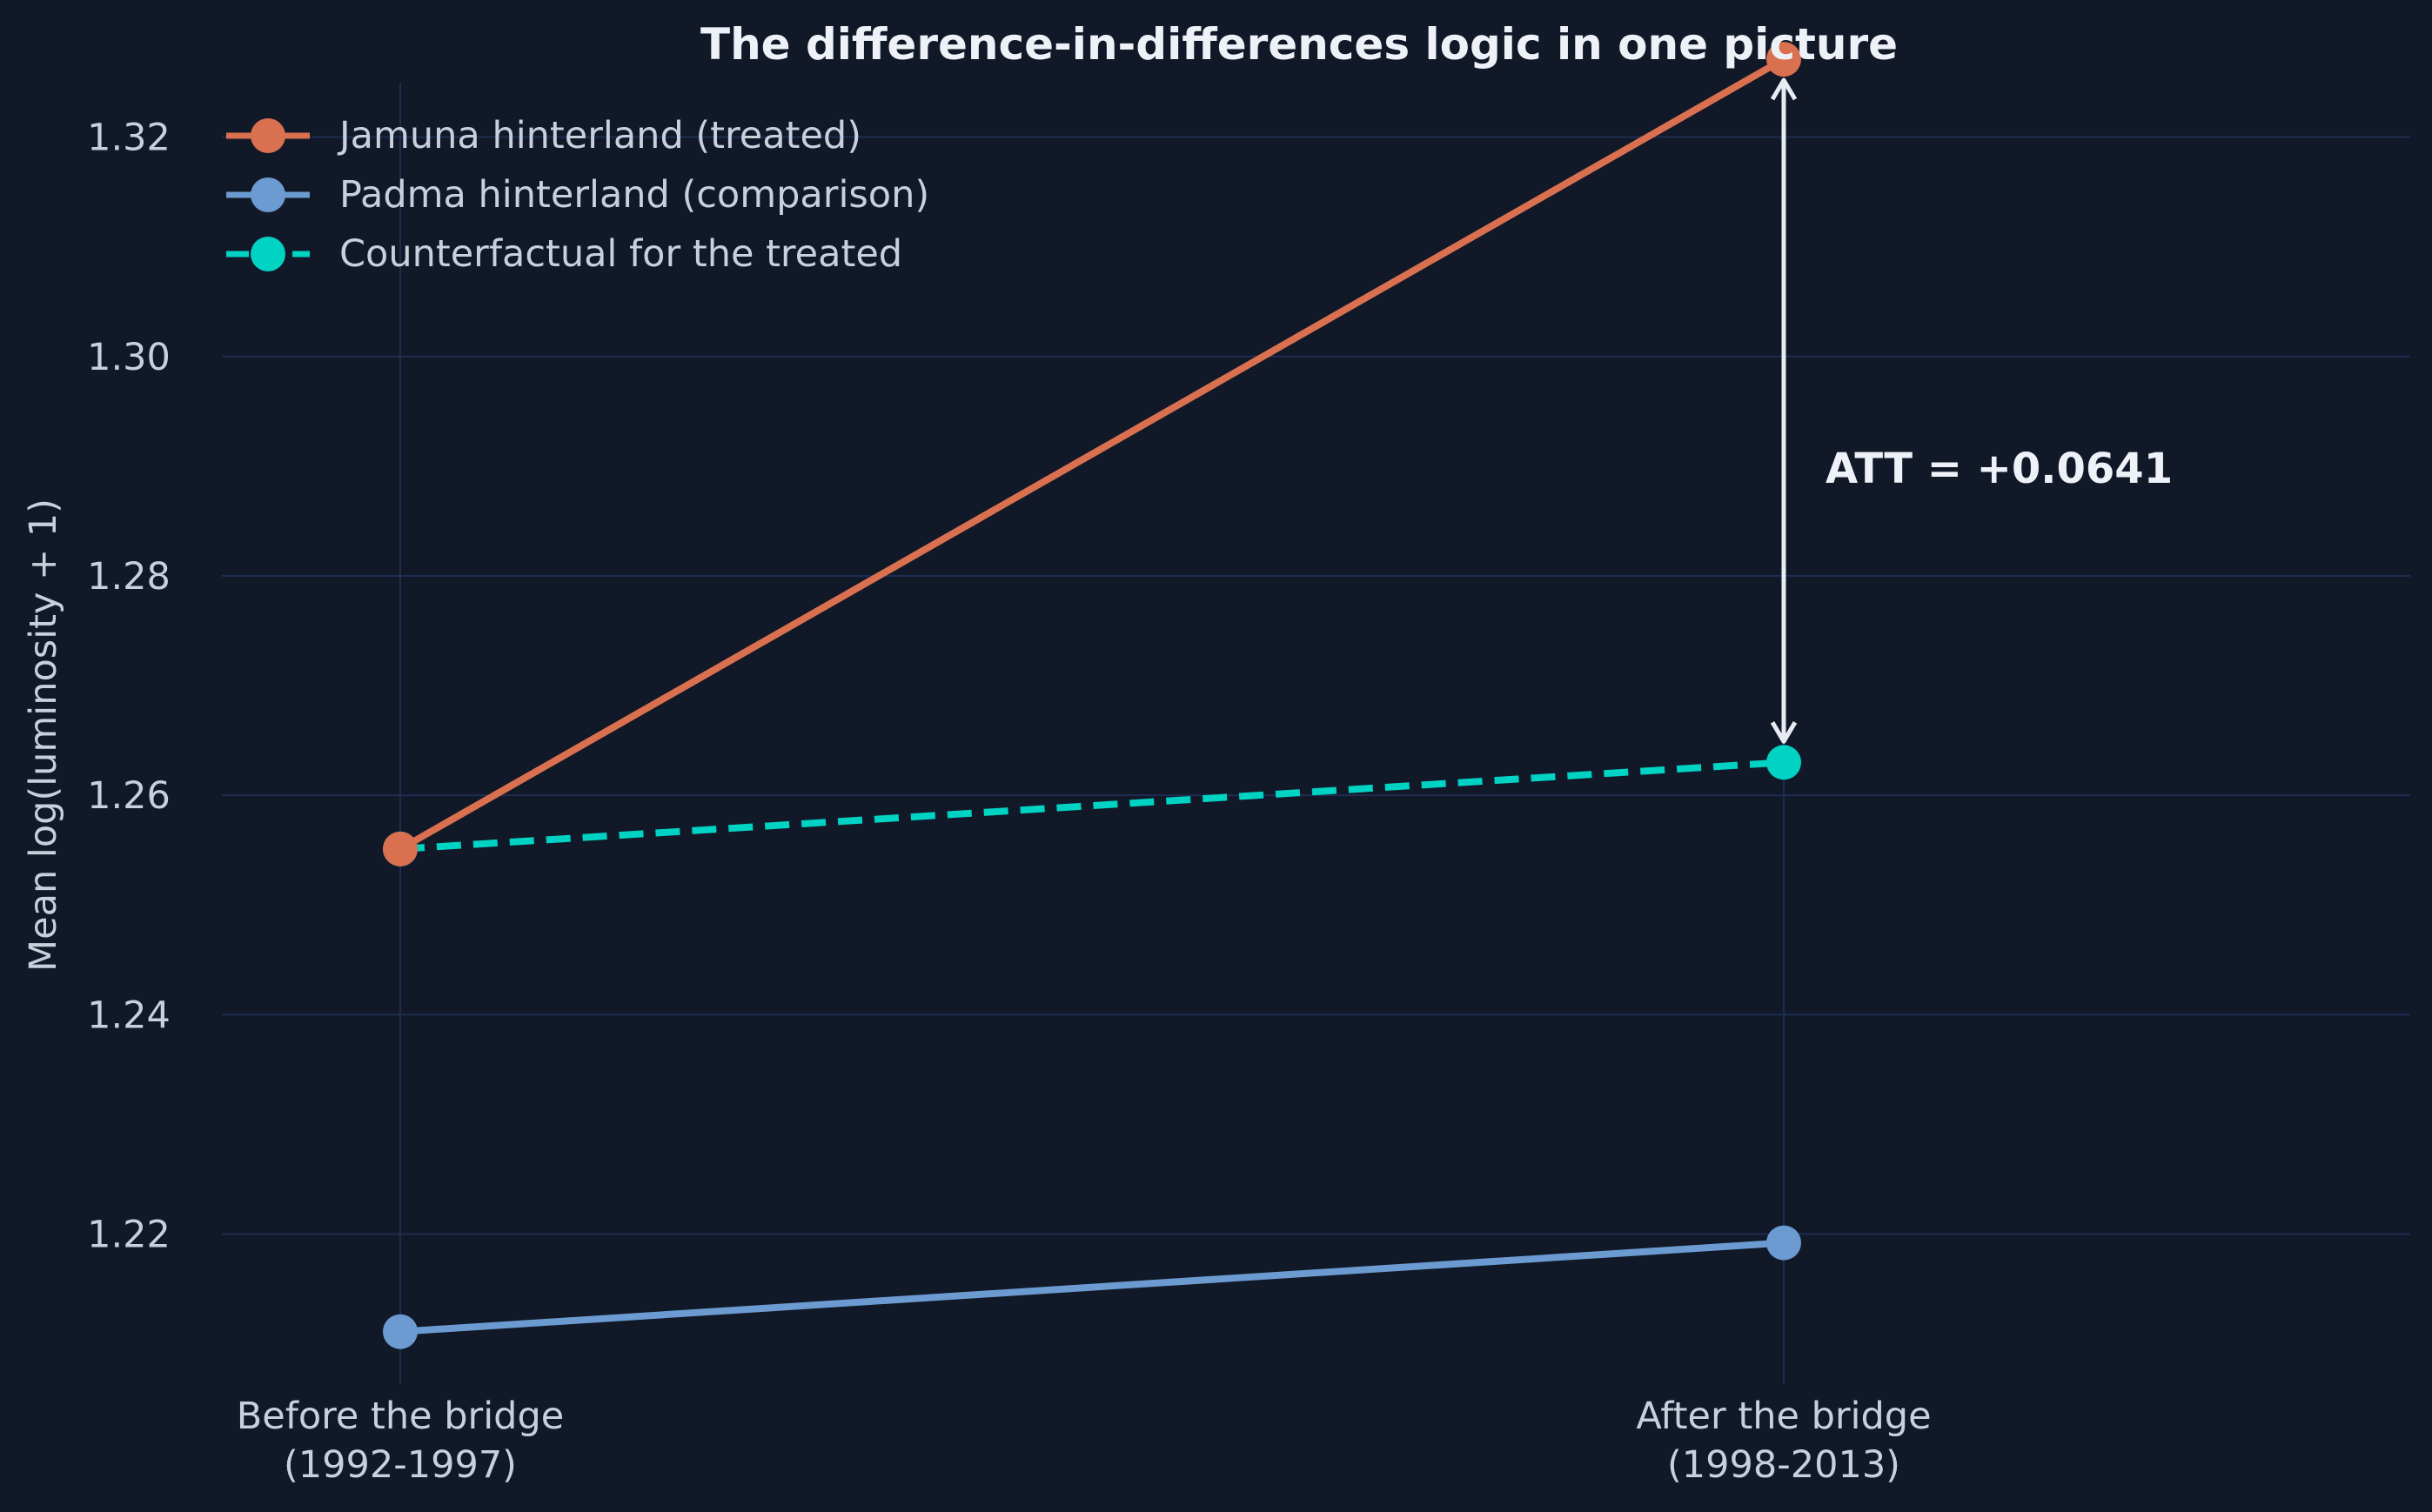 This screenshot has width=2432, height=1512. What do you see at coordinates (634, 195) in the screenshot?
I see `legend-label: Padma hinterland (comparison)` at bounding box center [634, 195].